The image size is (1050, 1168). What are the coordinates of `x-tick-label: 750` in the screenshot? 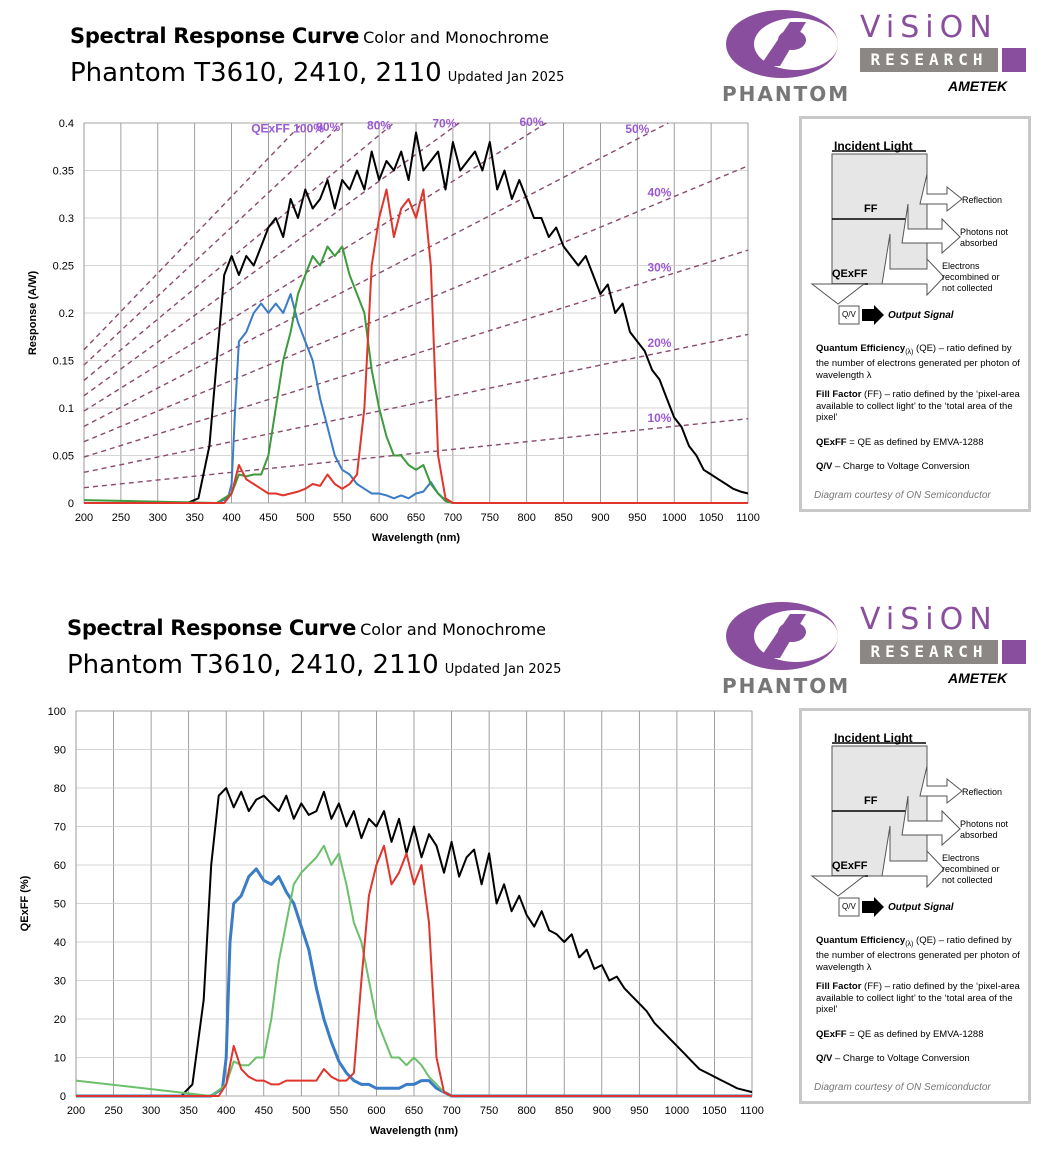 It's located at (490, 518).